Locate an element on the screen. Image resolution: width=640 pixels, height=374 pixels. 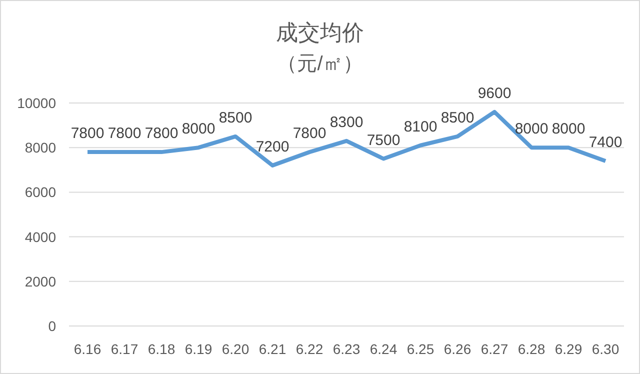
data-label: 8100 is located at coordinates (421, 127).